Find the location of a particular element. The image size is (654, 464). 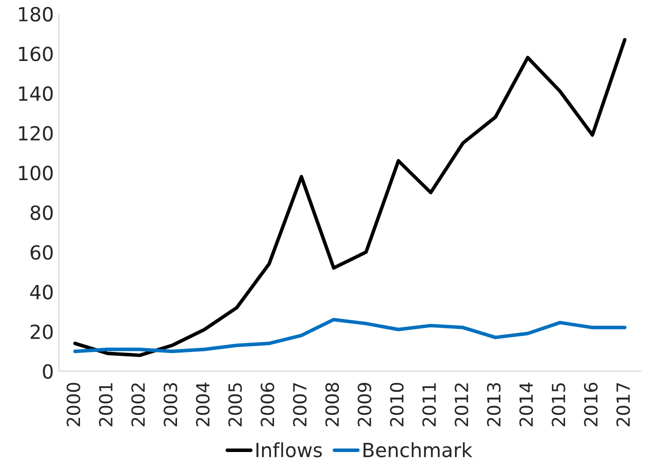

y-tick-label: 180 is located at coordinates (36, 14).